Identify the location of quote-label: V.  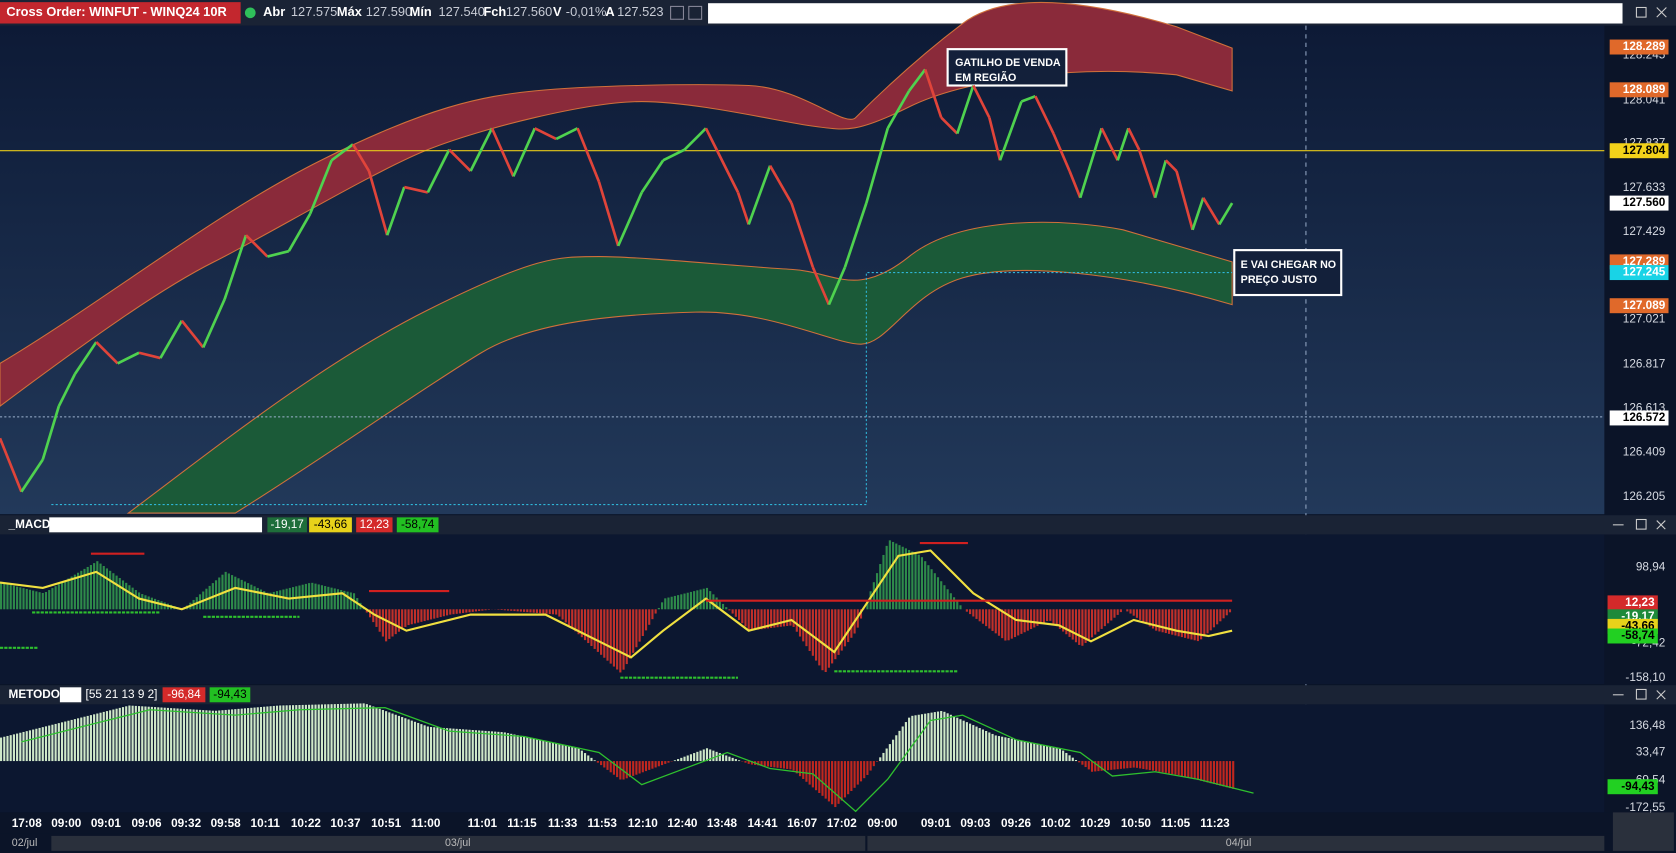
(557, 11).